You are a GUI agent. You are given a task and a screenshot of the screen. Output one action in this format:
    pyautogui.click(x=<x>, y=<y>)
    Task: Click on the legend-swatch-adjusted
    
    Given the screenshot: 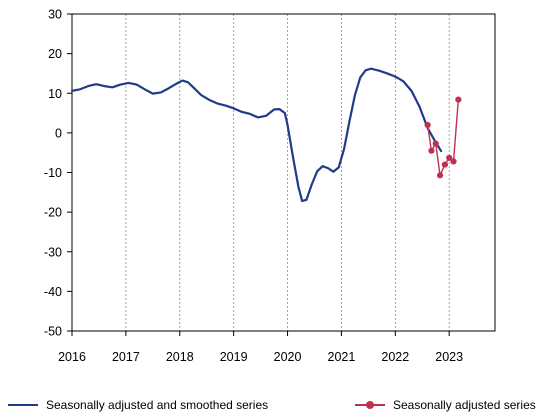 What is the action you would take?
    pyautogui.click(x=370, y=405)
    